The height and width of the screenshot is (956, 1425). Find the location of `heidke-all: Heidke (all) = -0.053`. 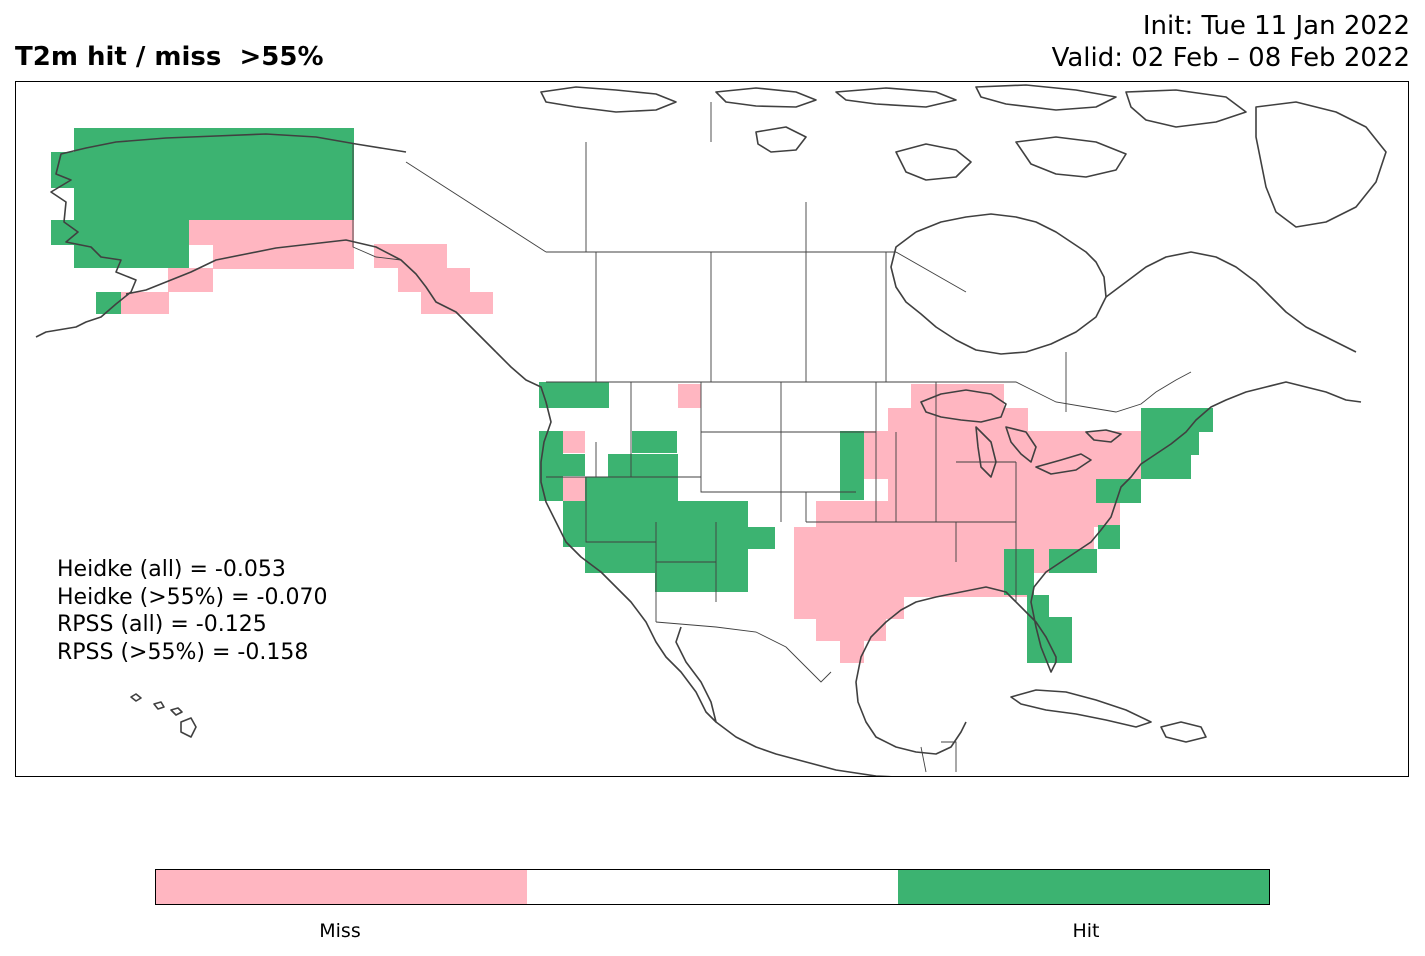

heidke-all: Heidke (all) = -0.053 is located at coordinates (171, 569).